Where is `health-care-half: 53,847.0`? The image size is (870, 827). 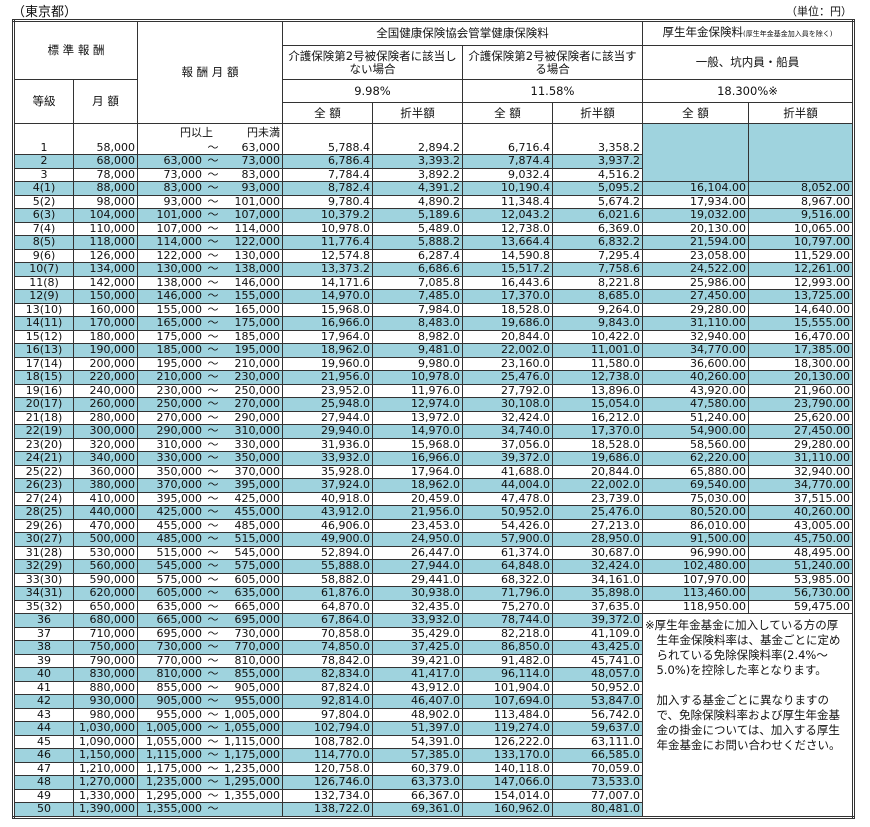
health-care-half: 53,847.0 is located at coordinates (597, 701).